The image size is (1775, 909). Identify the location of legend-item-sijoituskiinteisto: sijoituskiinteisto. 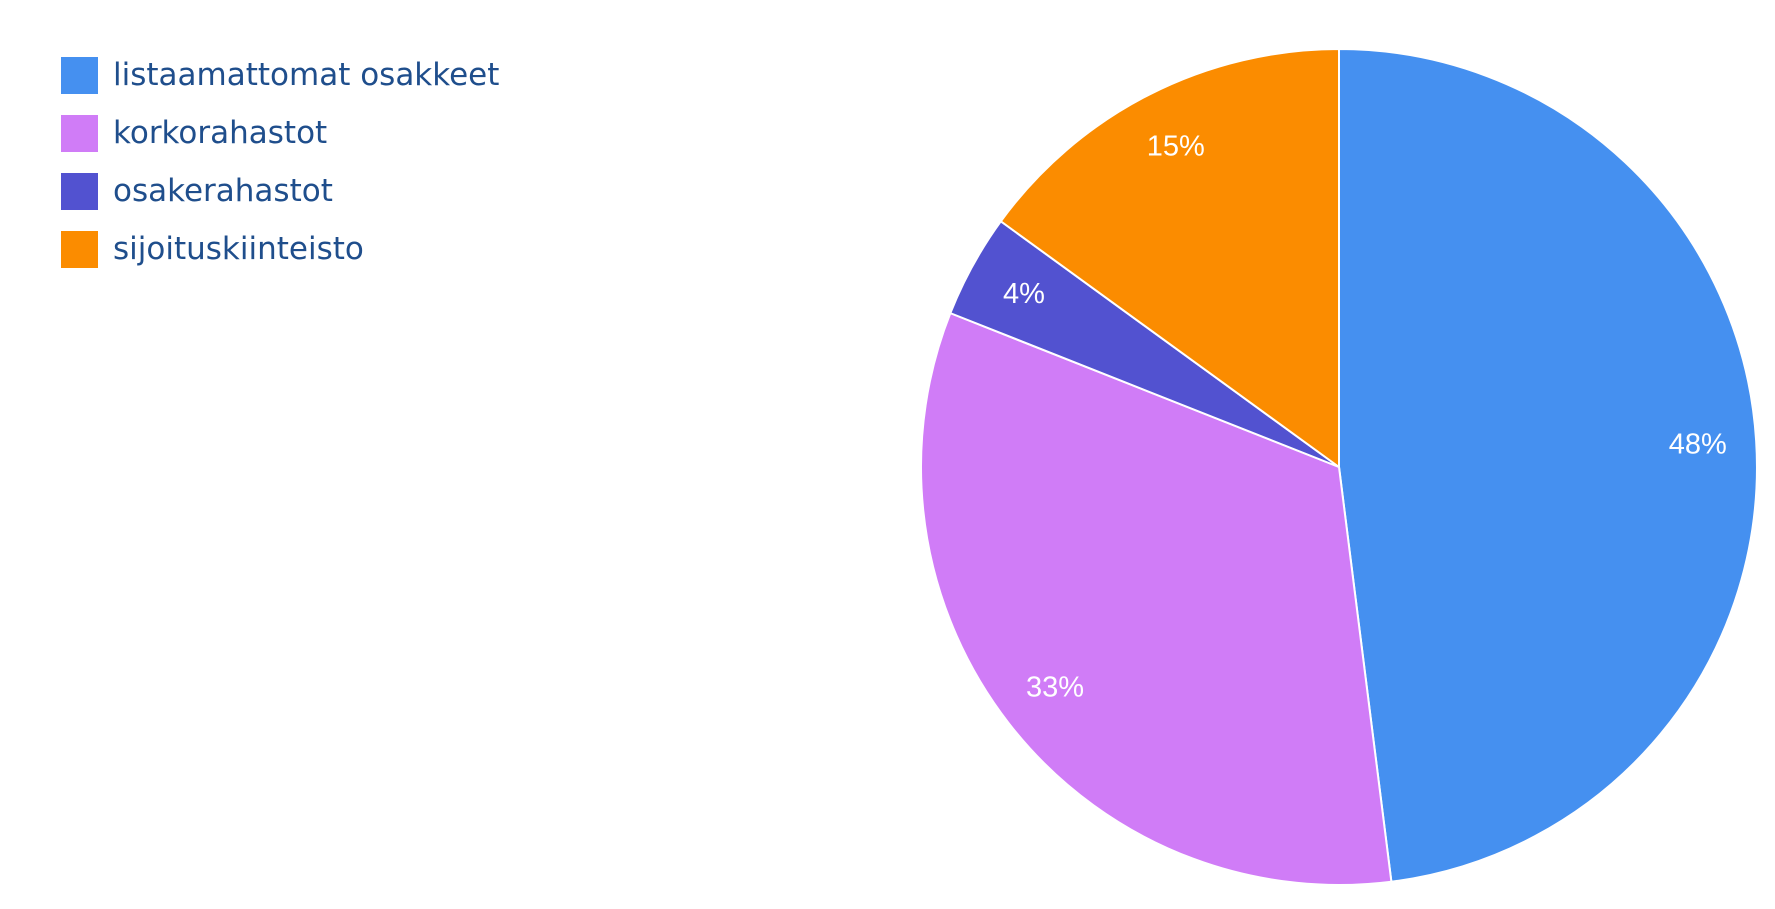
(280, 249).